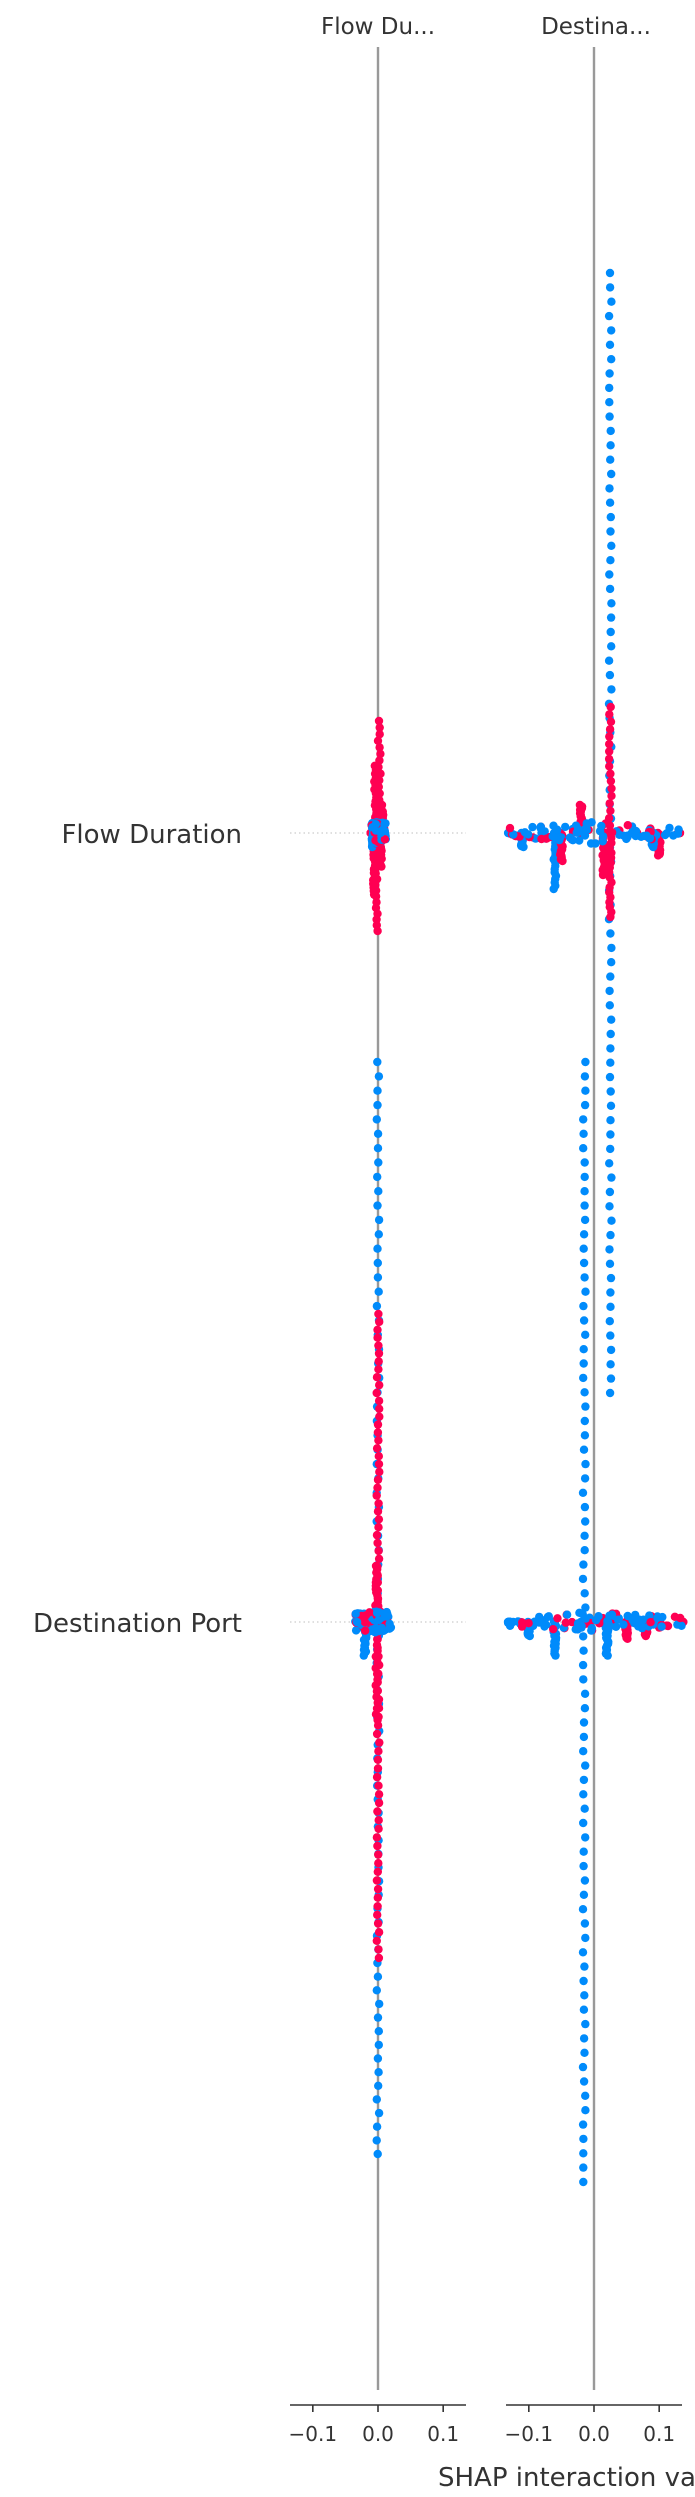  What do you see at coordinates (529, 2434) in the screenshot?
I see `x-tick-label: −0.1` at bounding box center [529, 2434].